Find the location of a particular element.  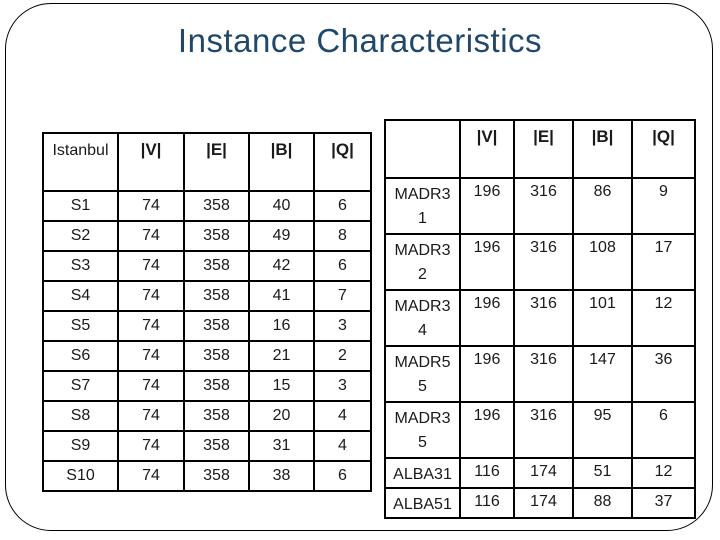

table-row: MADR3 4 196 316 101 12 is located at coordinates (540, 318).